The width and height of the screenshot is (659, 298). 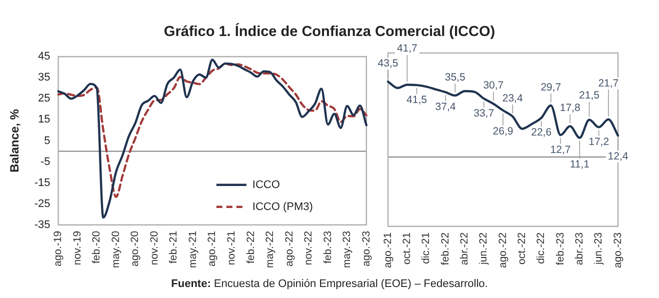 I want to click on source-note: Fuente: Encuesta de Opinión Empresarial (EOE) – Fedesarrollo., so click(x=329, y=284).